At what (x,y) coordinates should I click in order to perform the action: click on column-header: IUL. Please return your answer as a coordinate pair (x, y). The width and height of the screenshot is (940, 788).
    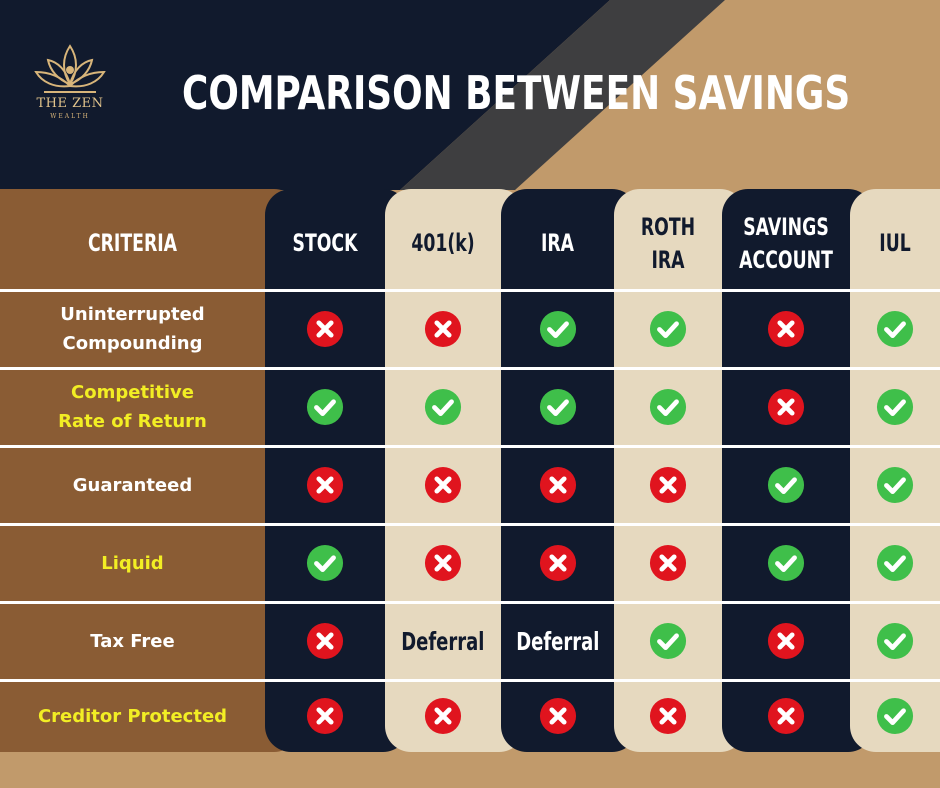
    Looking at the image, I should click on (895, 243).